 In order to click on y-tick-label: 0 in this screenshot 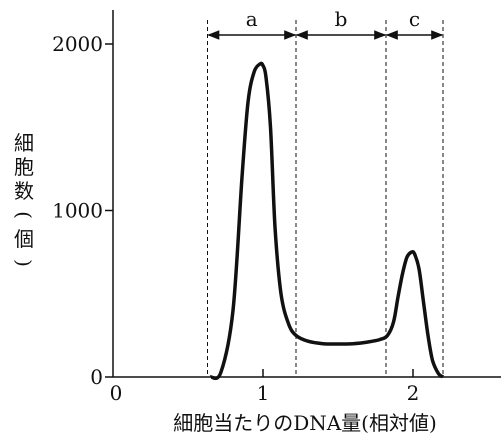, I will do `click(96, 377)`.